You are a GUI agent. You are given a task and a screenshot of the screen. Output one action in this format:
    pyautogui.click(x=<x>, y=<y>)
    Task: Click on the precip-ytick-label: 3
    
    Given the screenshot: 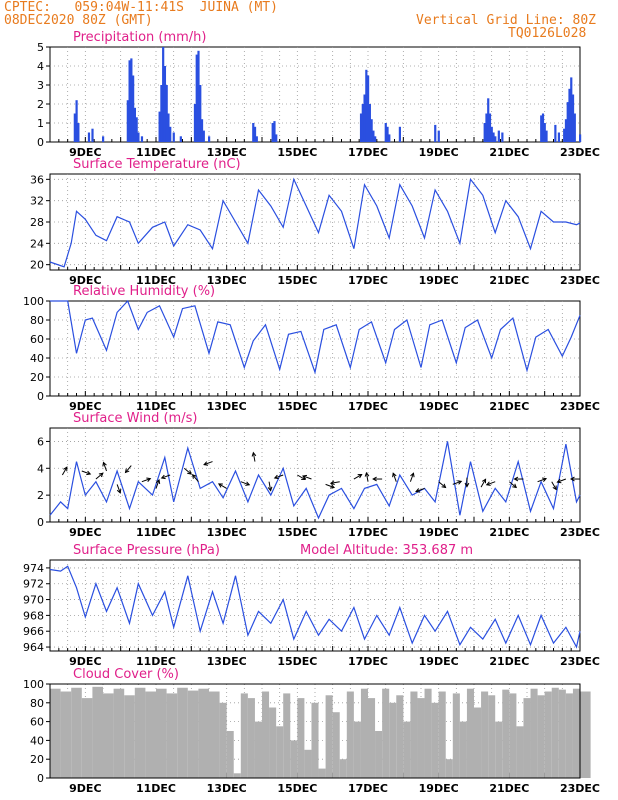 What is the action you would take?
    pyautogui.click(x=40, y=85)
    